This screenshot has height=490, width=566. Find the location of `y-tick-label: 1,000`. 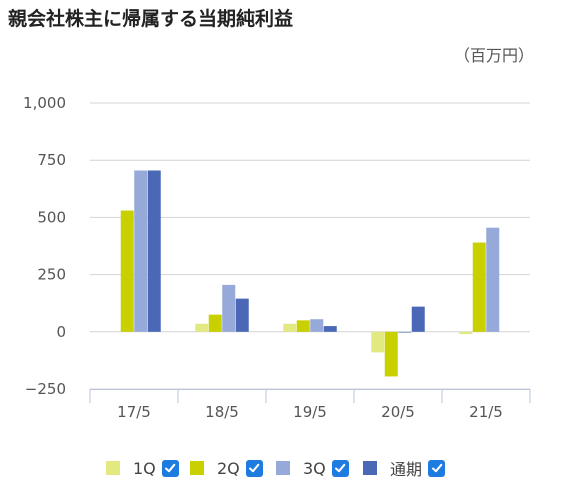

y-tick-label: 1,000 is located at coordinates (44, 103).